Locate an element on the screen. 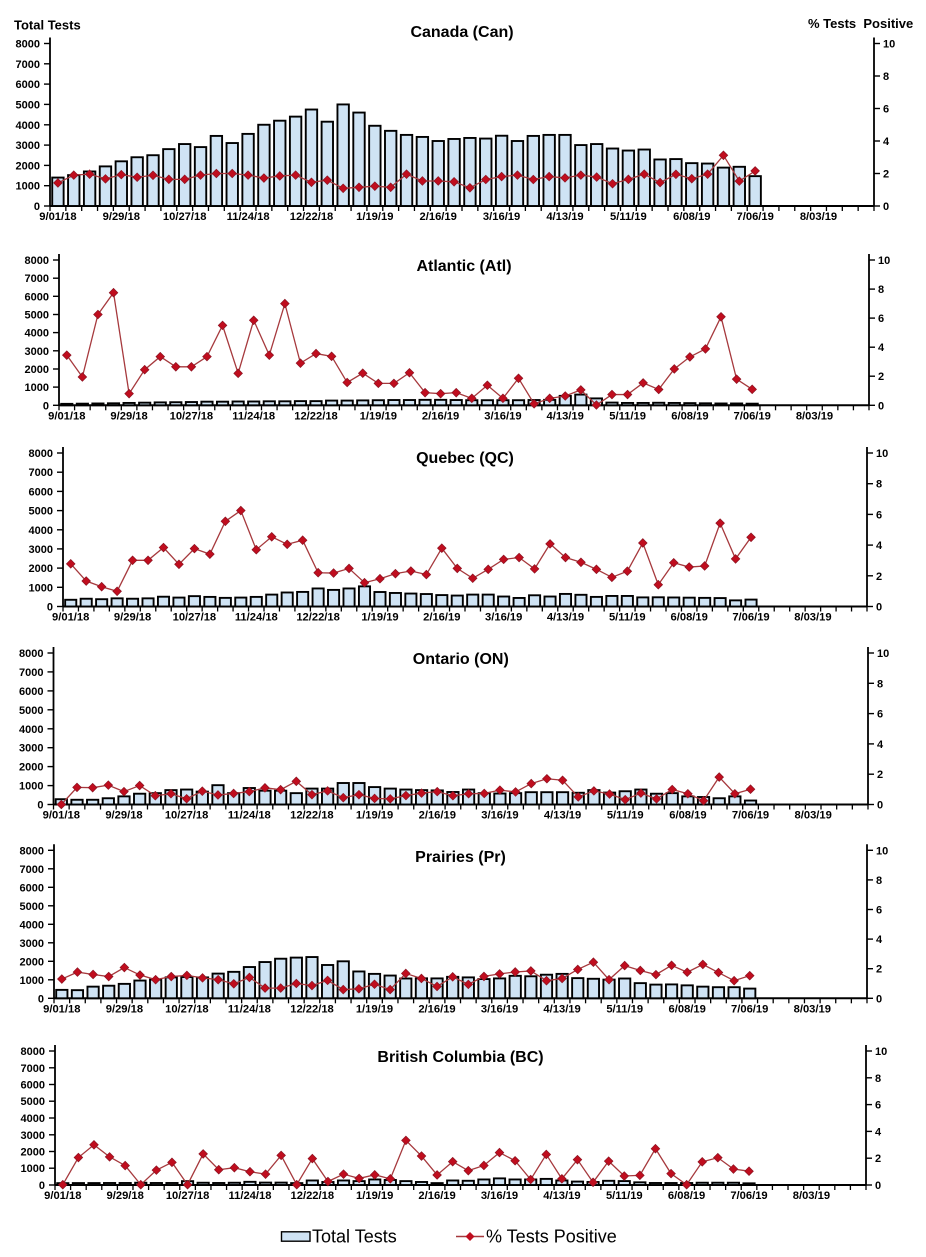  svg-text: 4 is located at coordinates (879, 546).